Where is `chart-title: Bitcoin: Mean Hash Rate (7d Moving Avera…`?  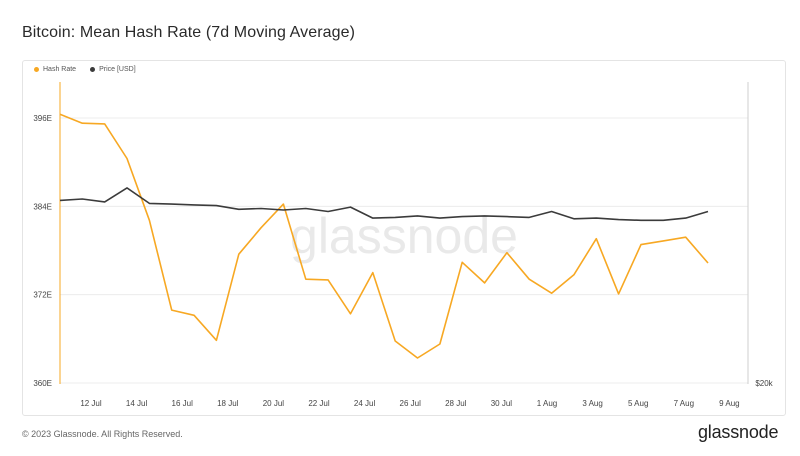
chart-title: Bitcoin: Mean Hash Rate (7d Moving Avera… is located at coordinates (189, 32).